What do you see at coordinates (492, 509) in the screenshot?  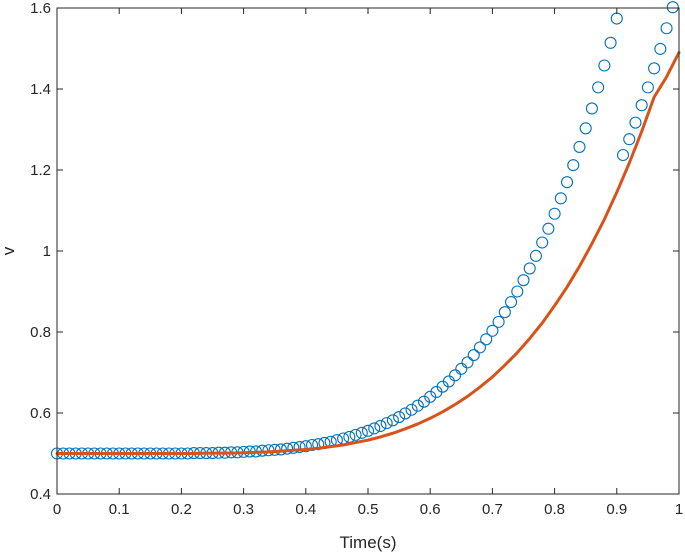 I see `x-tick-label: 0.7` at bounding box center [492, 509].